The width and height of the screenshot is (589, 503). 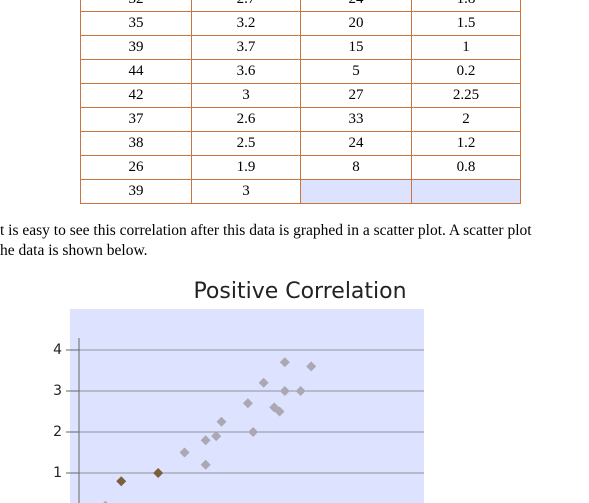 What do you see at coordinates (246, 191) in the screenshot?
I see `table-cell: 3` at bounding box center [246, 191].